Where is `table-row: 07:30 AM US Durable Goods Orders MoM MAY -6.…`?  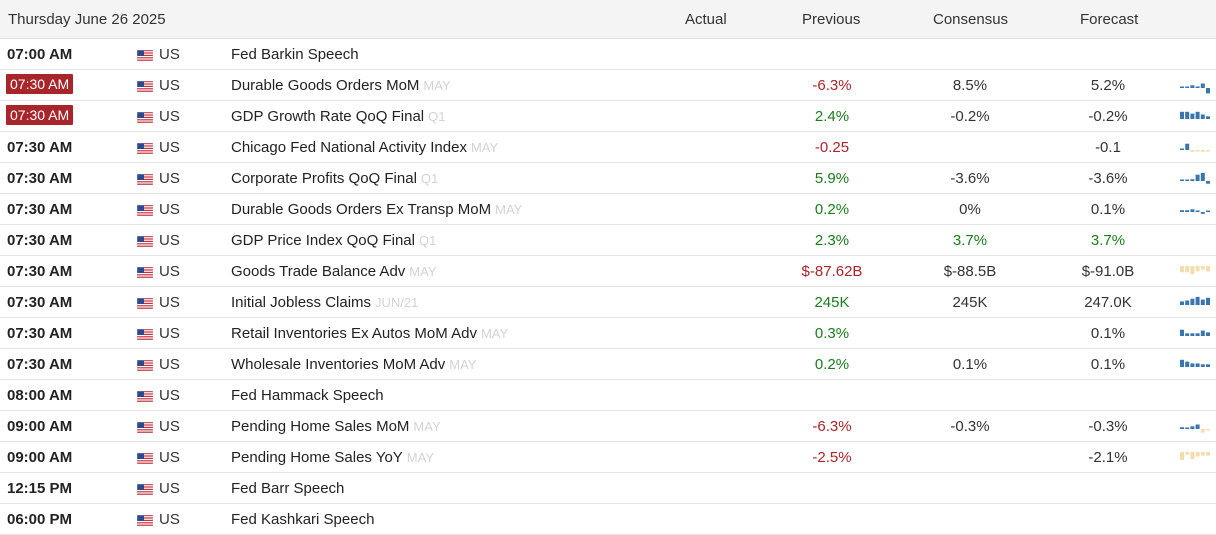
table-row: 07:30 AM US Durable Goods Orders MoM MAY -6.… is located at coordinates (608, 85).